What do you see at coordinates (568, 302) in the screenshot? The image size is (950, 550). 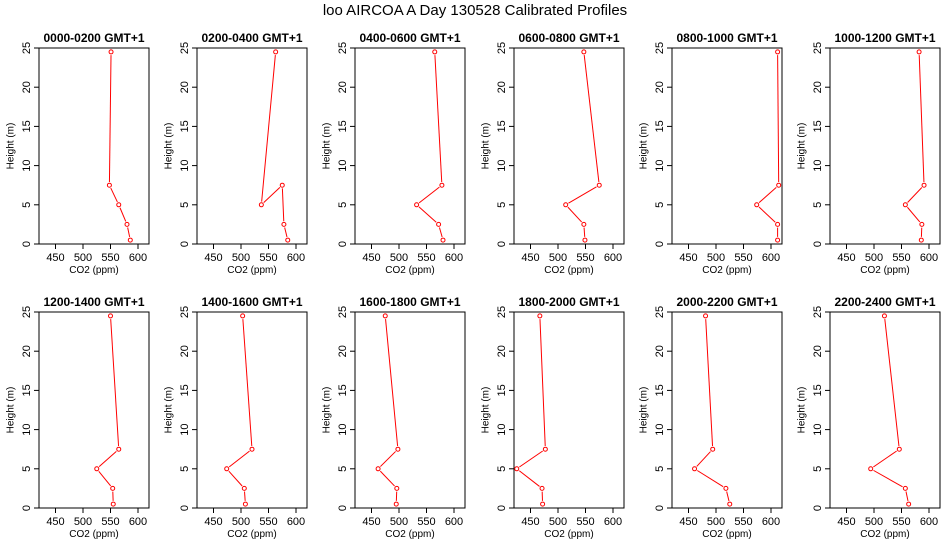 I see `chart-title: 1800-2000 GMT+1` at bounding box center [568, 302].